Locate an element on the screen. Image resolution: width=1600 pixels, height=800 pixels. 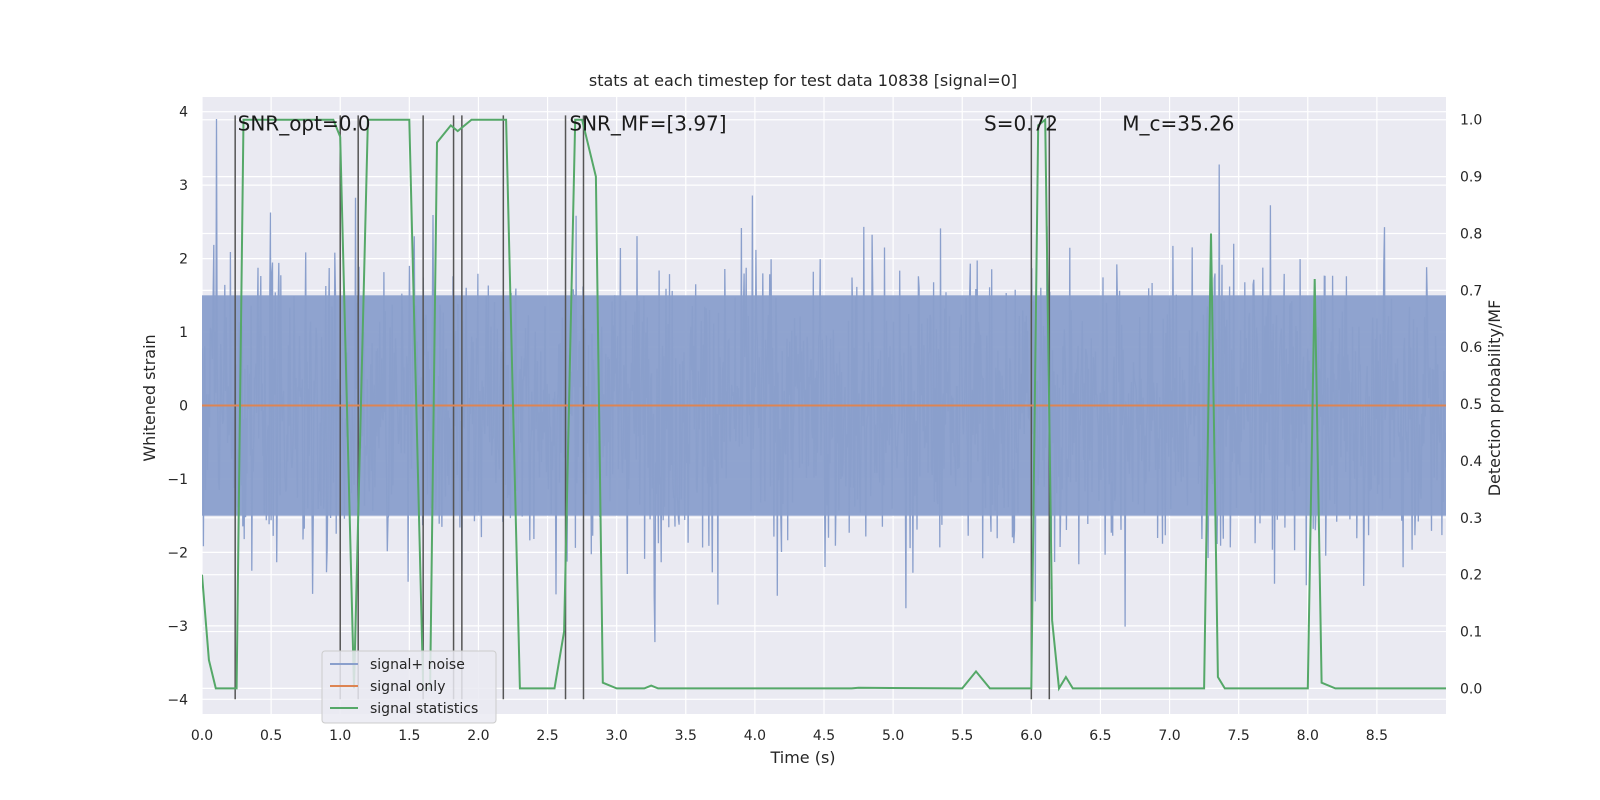
x-tick-label: 4.5 is located at coordinates (824, 736).